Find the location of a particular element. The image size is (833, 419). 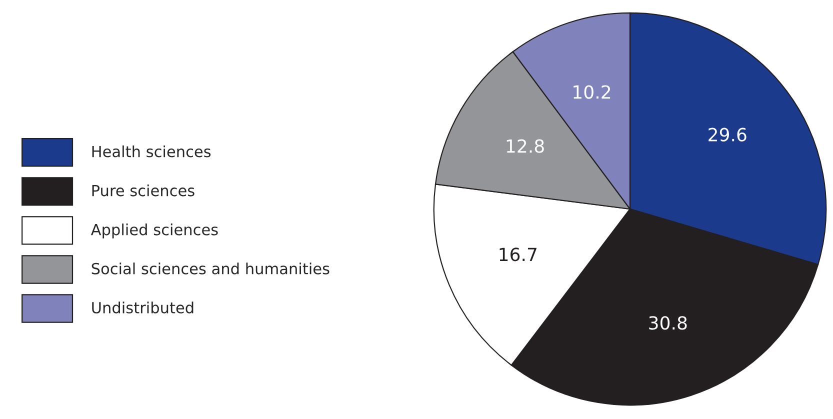

data-label: 29.6 is located at coordinates (727, 135).